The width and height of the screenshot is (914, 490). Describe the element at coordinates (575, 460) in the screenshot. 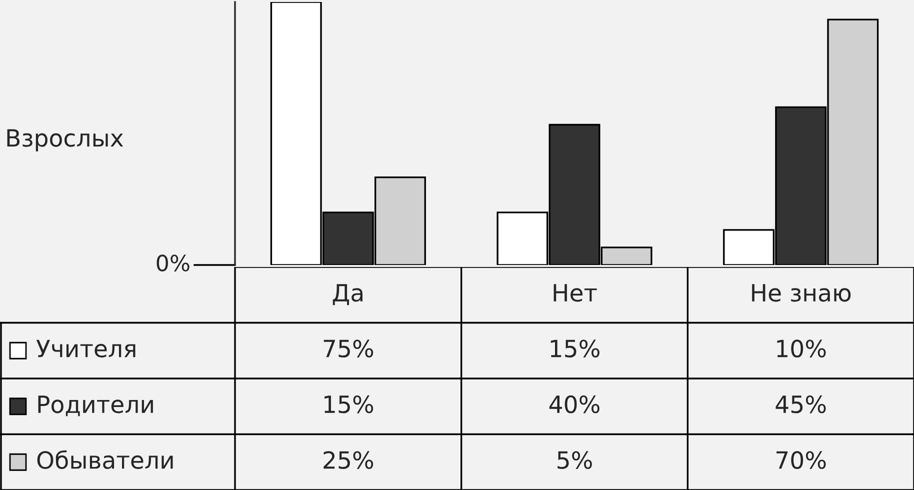

I see `data-label: 5%` at that location.